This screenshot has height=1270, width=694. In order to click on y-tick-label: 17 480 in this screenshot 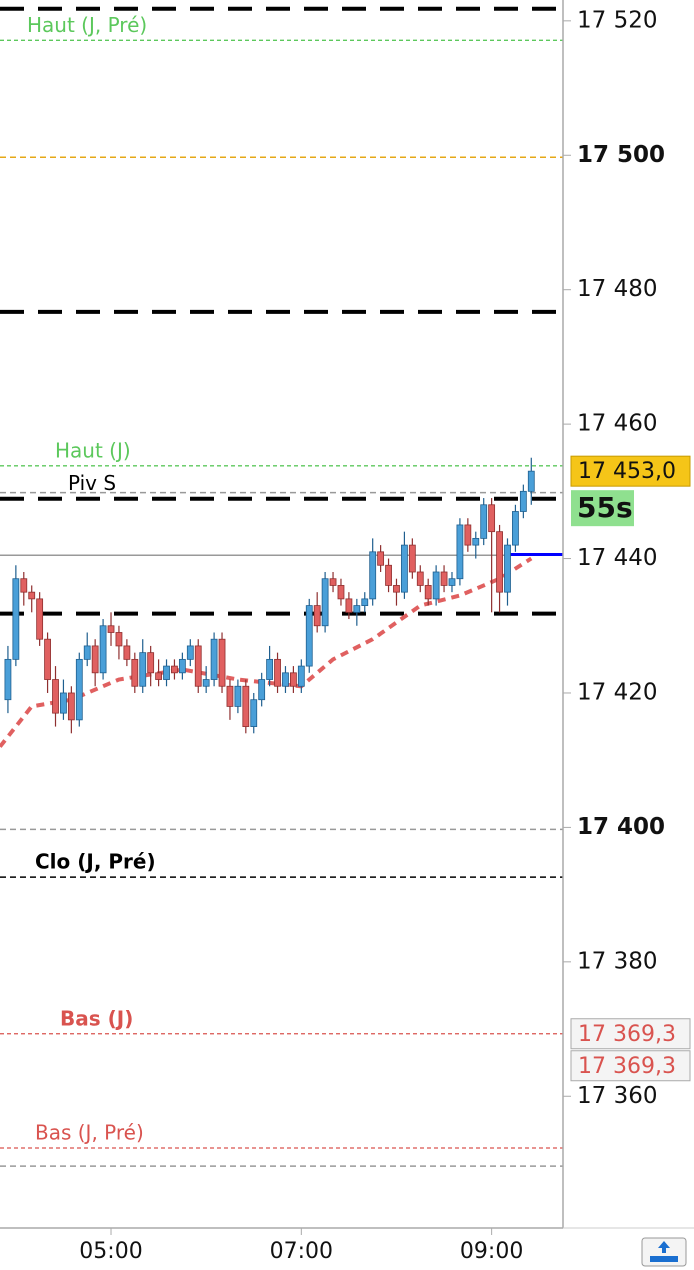, I will do `click(617, 289)`.